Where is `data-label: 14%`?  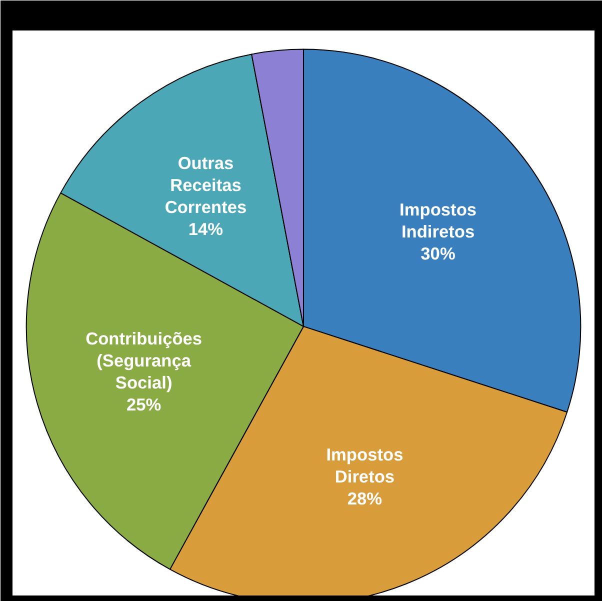 data-label: 14% is located at coordinates (206, 228).